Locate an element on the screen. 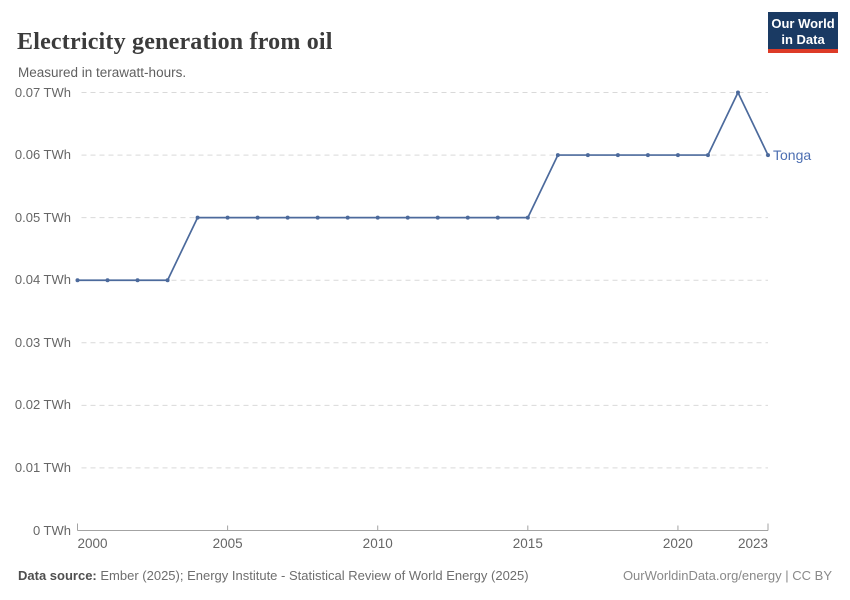  data-point-2020 is located at coordinates (677, 155).